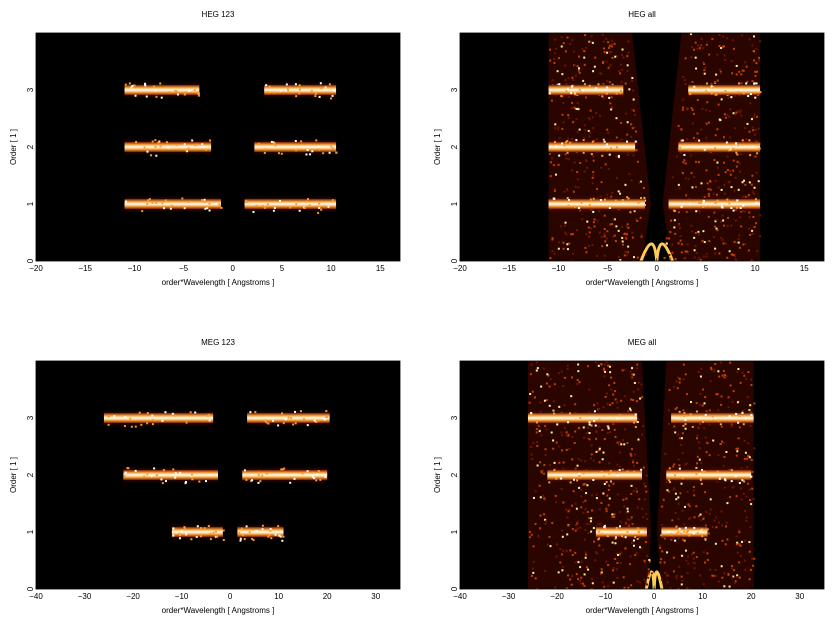 The width and height of the screenshot is (836, 627). Describe the element at coordinates (751, 596) in the screenshot. I see `x-tick-label: 20` at that location.